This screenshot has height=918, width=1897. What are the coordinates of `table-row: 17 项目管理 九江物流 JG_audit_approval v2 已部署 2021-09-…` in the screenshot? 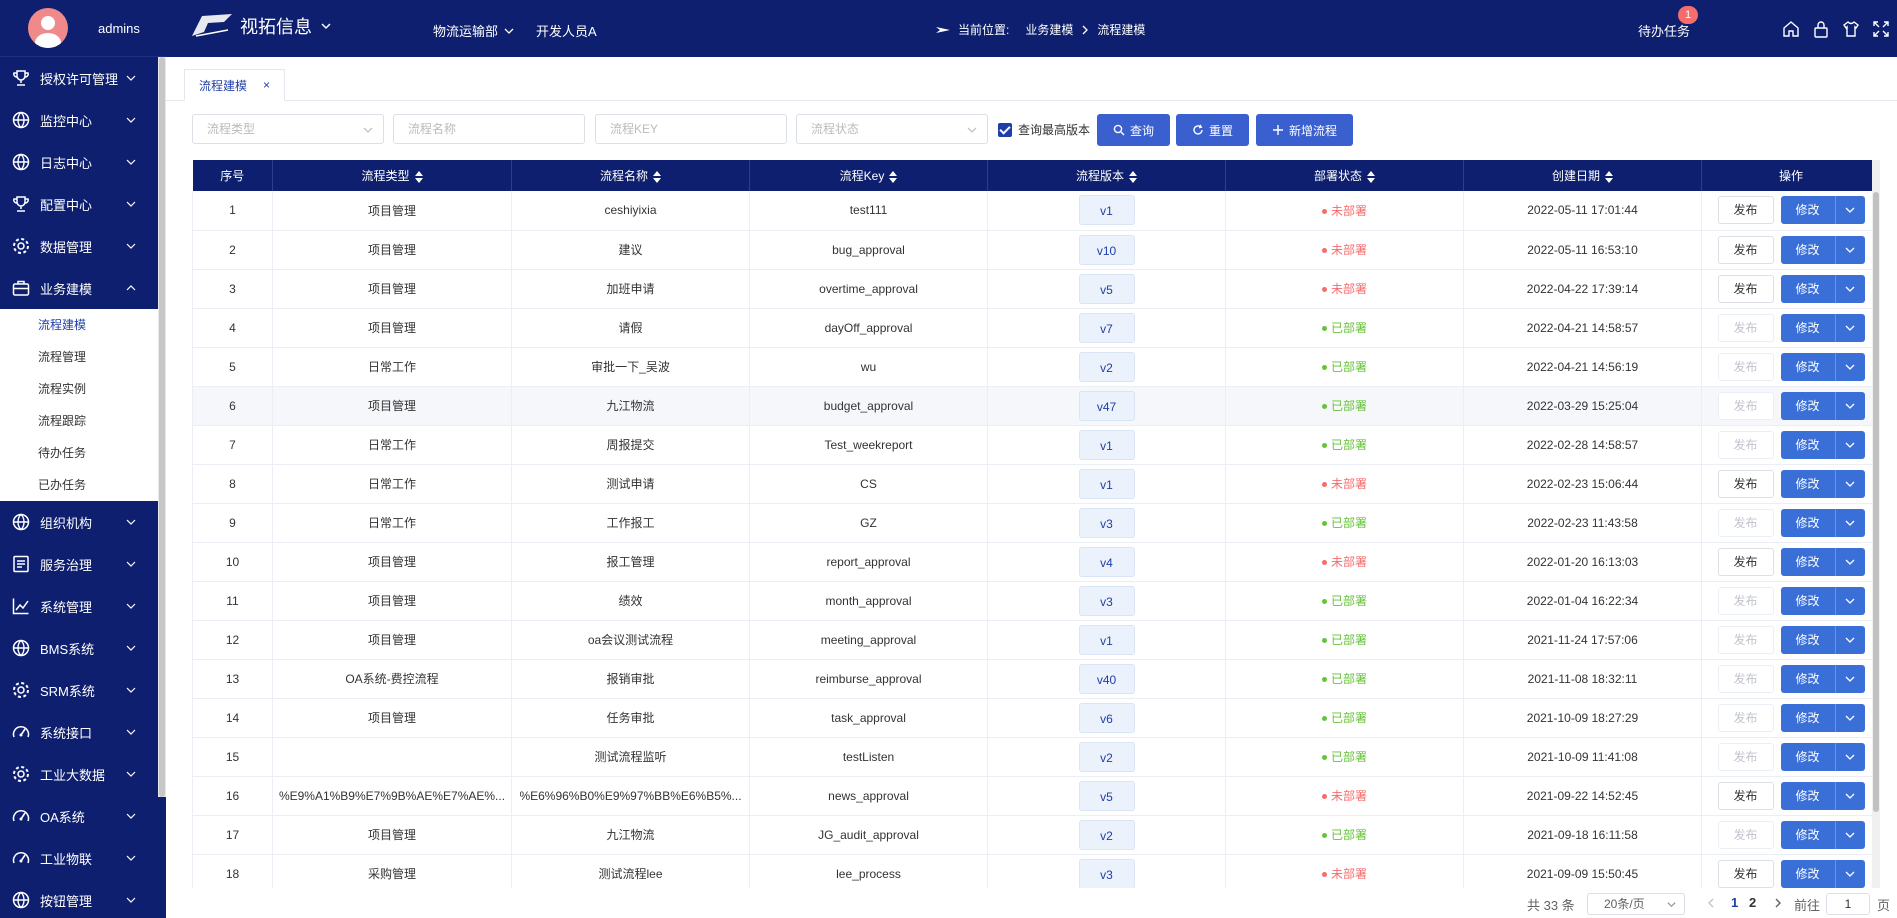 It's located at (1036, 835).